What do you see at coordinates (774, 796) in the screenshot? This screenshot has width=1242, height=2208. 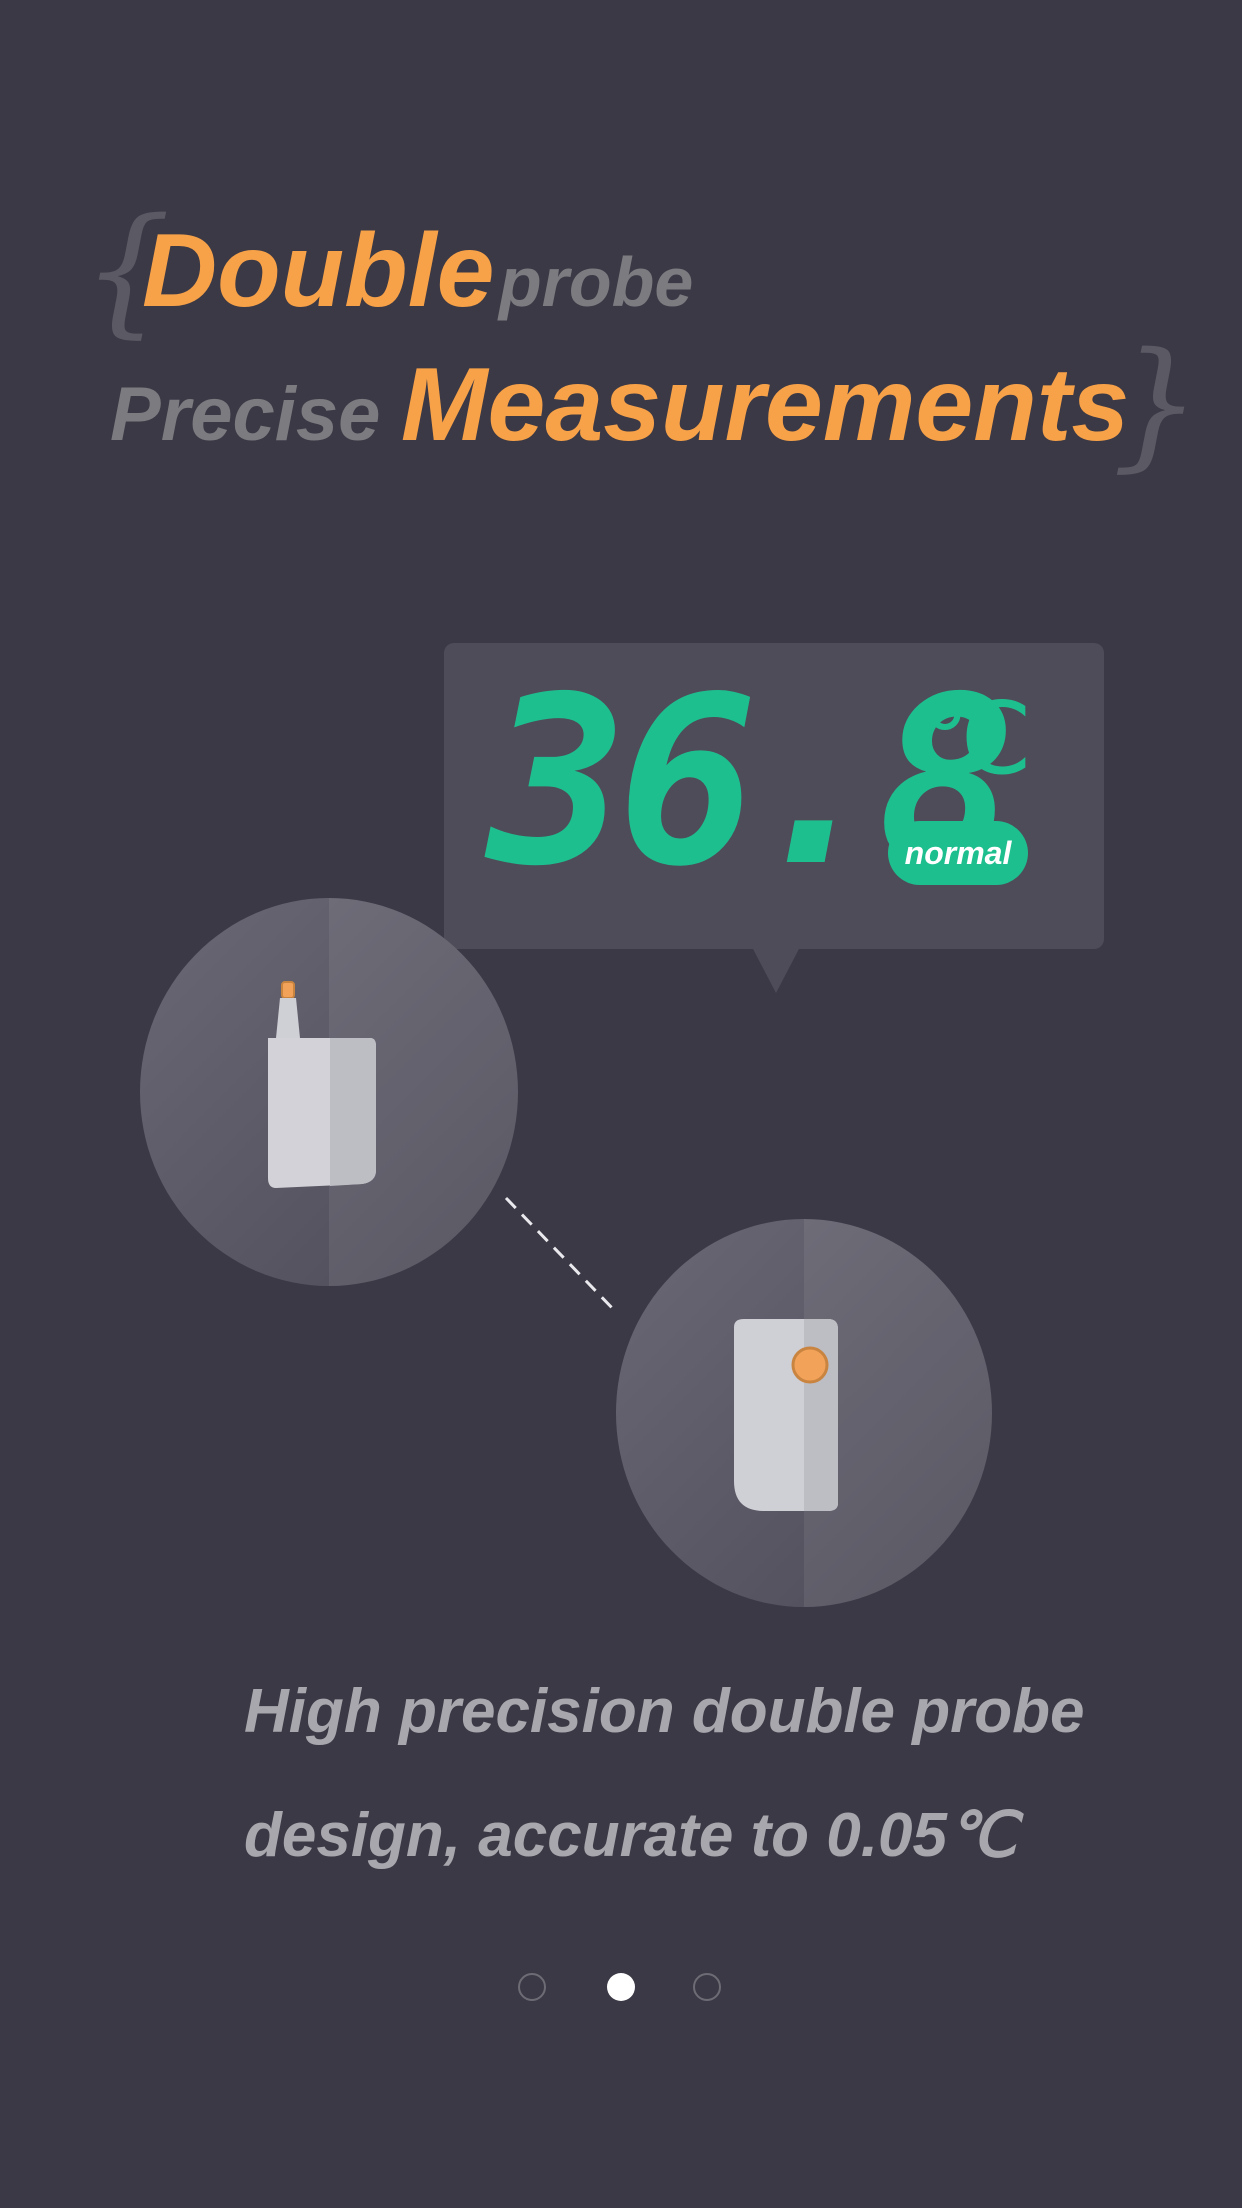 I see `temperature-bubble` at bounding box center [774, 796].